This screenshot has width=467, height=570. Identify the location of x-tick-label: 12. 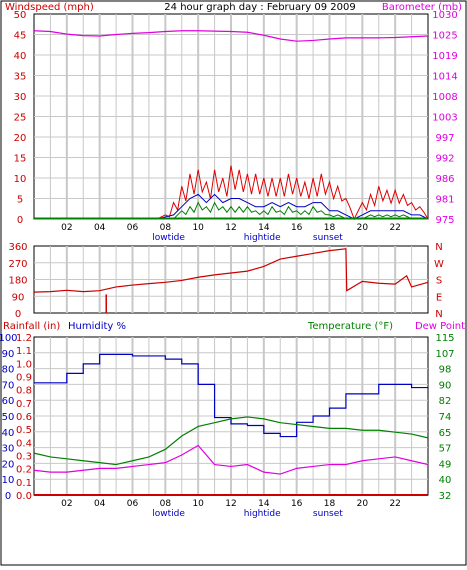
(230, 228).